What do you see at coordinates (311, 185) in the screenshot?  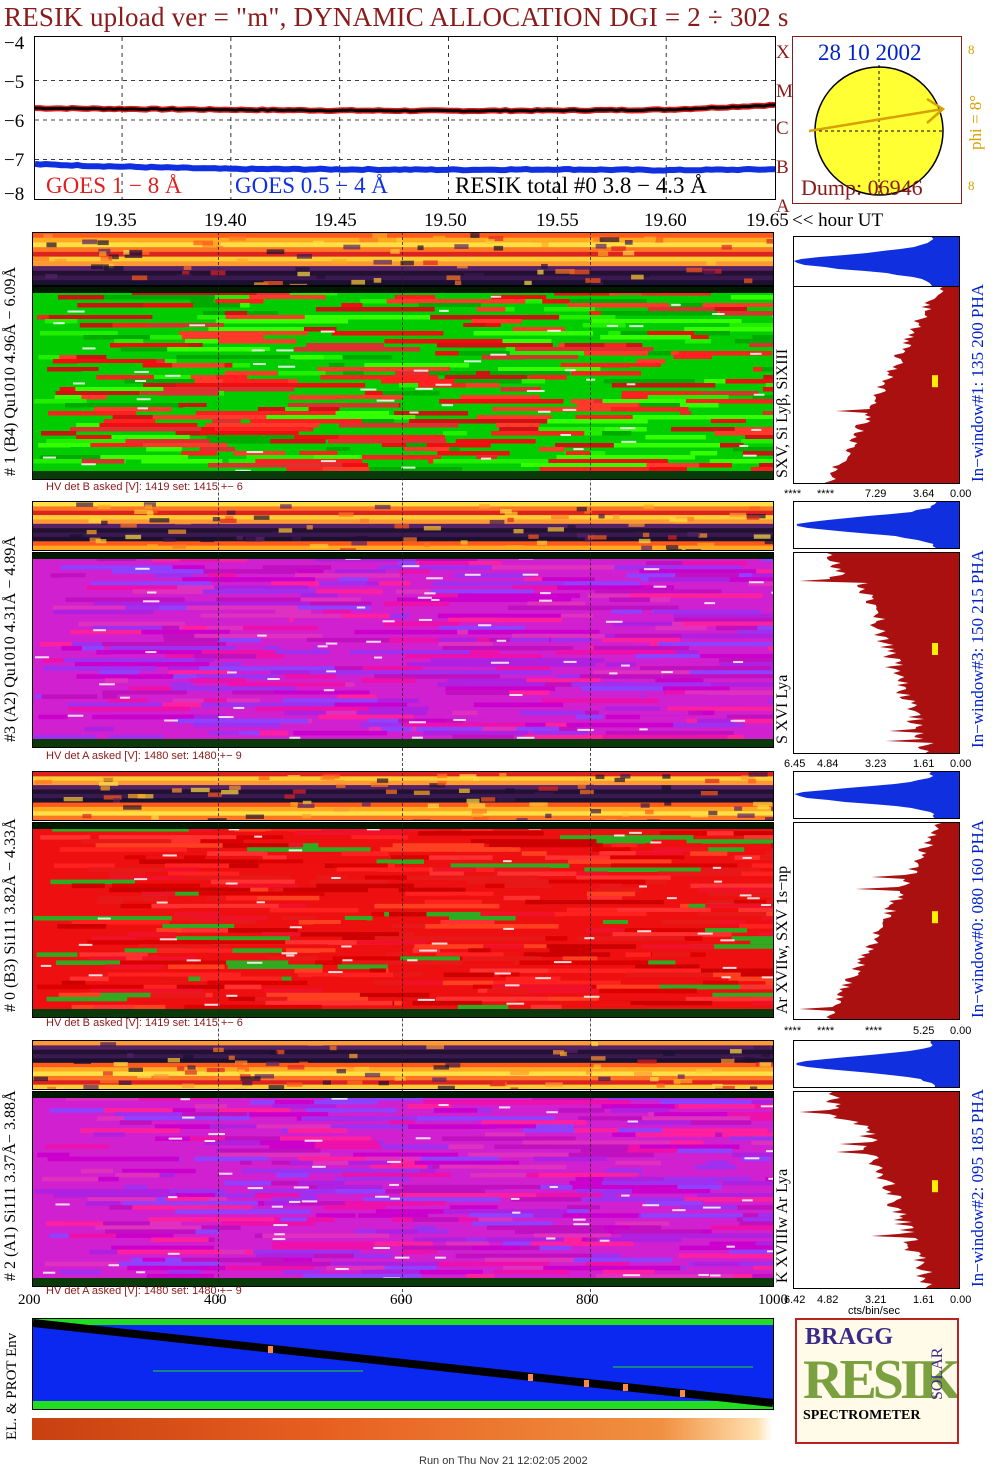 I see `legend-goes-short: GOES 0.5 − 4 Å` at bounding box center [311, 185].